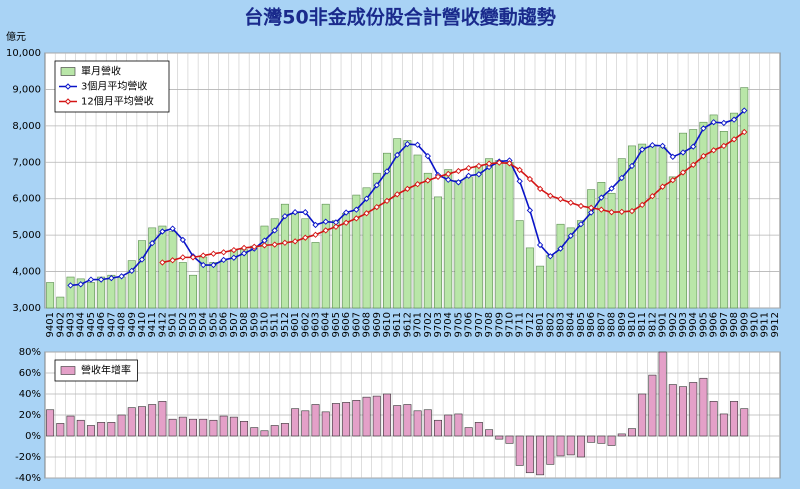  What do you see at coordinates (399, 17) in the screenshot?
I see `chart-title: 台灣50非金成份股合計營收變動趨勢` at bounding box center [399, 17].